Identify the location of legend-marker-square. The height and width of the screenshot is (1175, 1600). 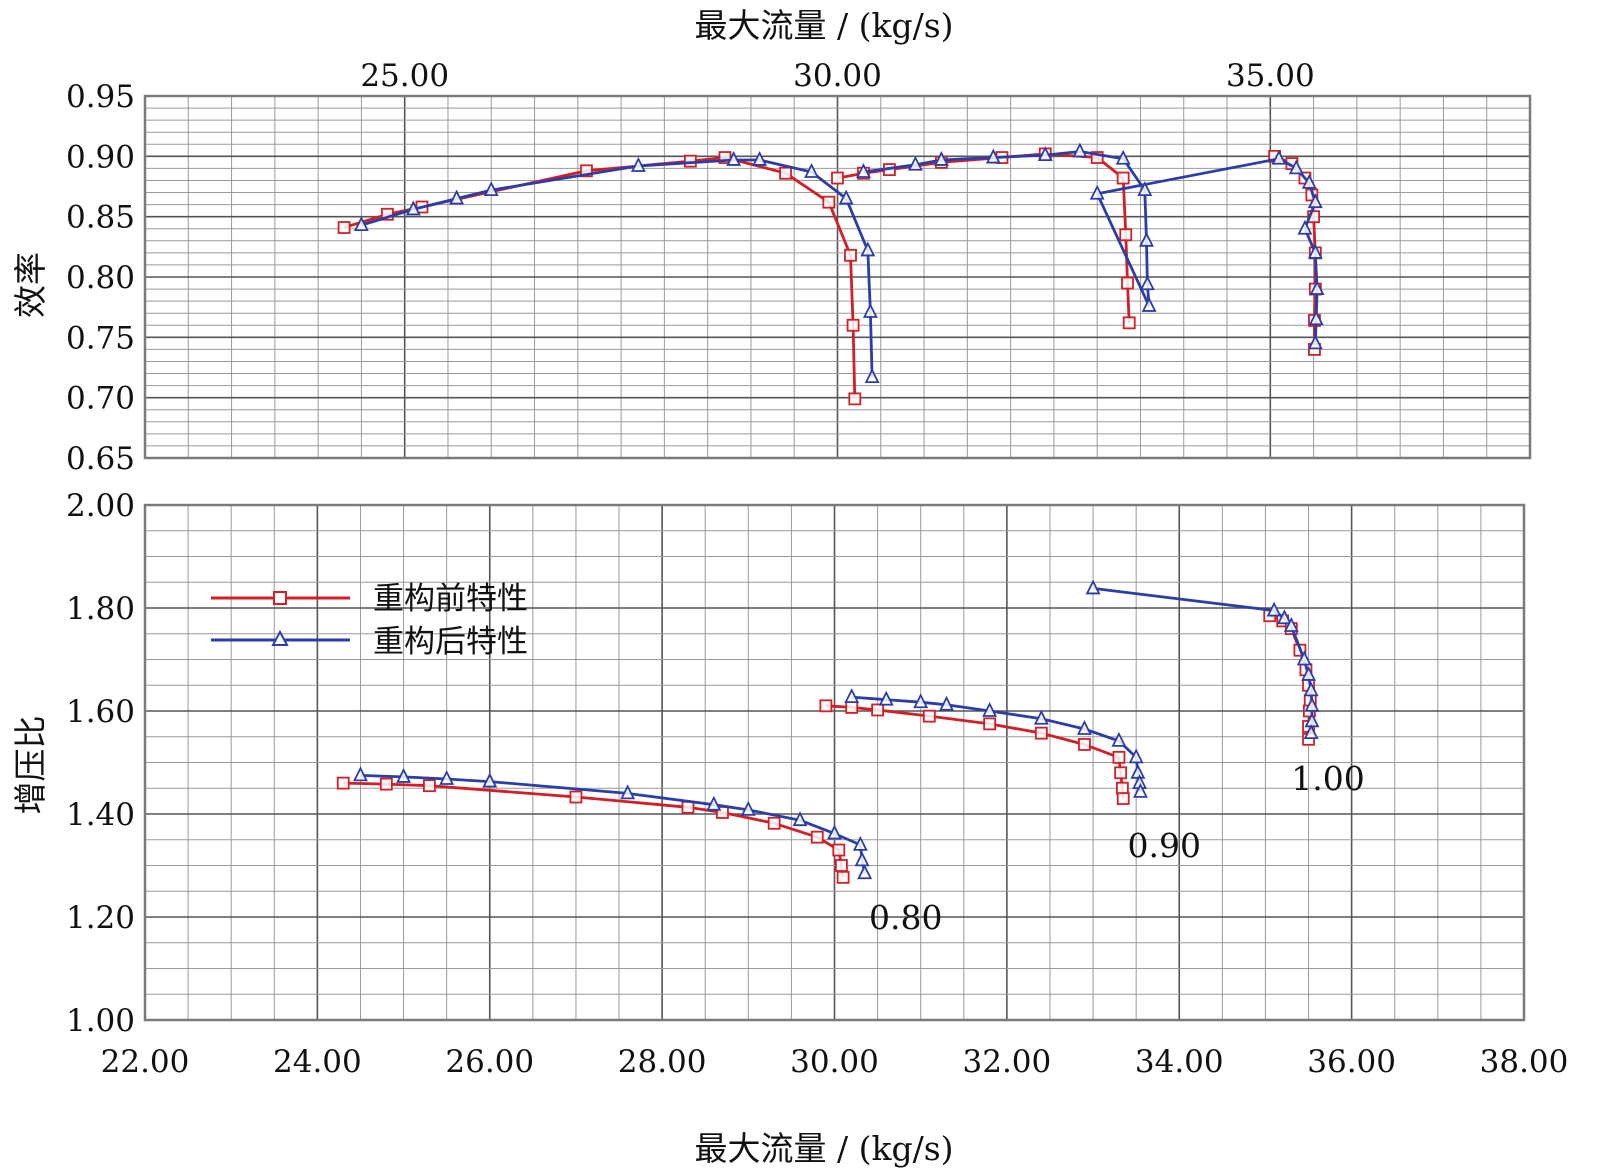
(280, 598).